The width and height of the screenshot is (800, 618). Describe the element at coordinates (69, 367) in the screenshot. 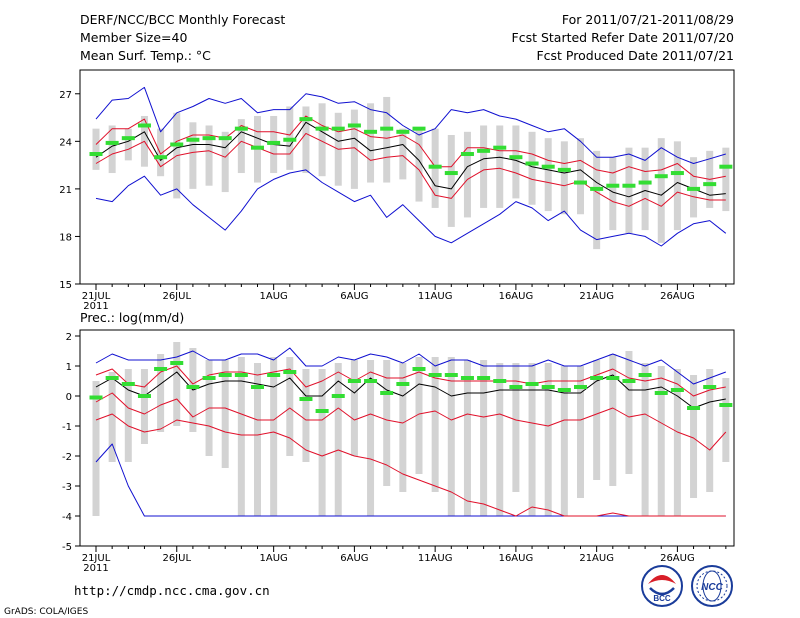

I see `precip-y-tick-label: 1` at that location.